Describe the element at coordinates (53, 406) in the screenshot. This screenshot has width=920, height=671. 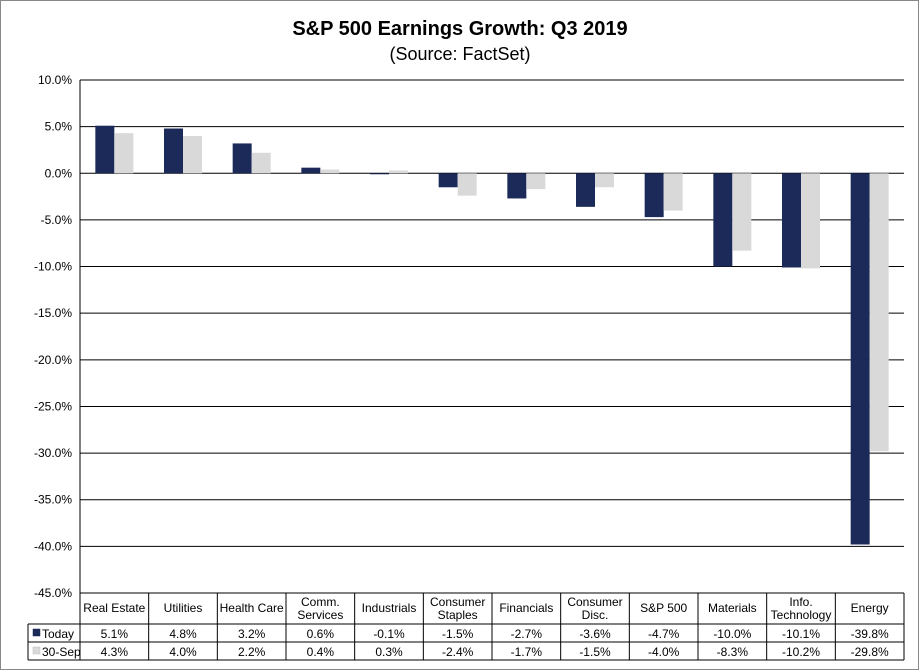
I see `y-tick-label: -25.0%` at that location.